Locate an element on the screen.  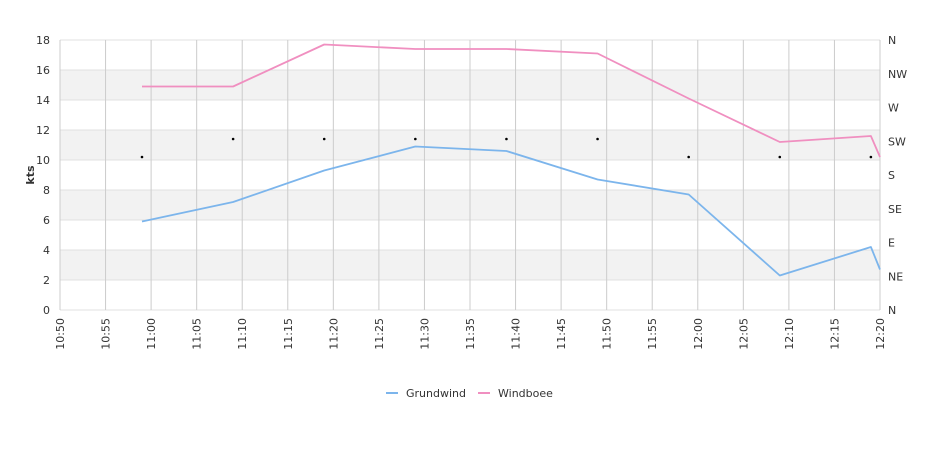
x-tick-label: 11:50 is located at coordinates (607, 334).